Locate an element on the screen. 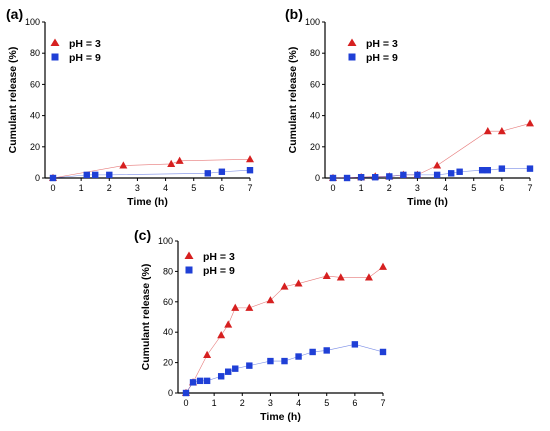  series-line is located at coordinates (284, 369).